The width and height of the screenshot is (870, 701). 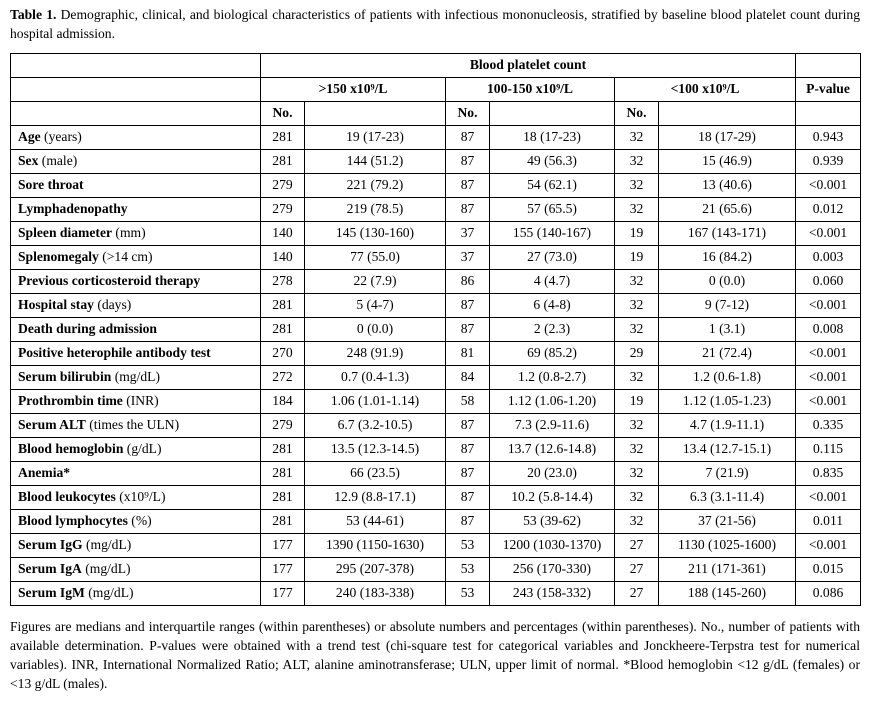 What do you see at coordinates (727, 137) in the screenshot?
I see `value-cell-lt100: 18 (17-29)` at bounding box center [727, 137].